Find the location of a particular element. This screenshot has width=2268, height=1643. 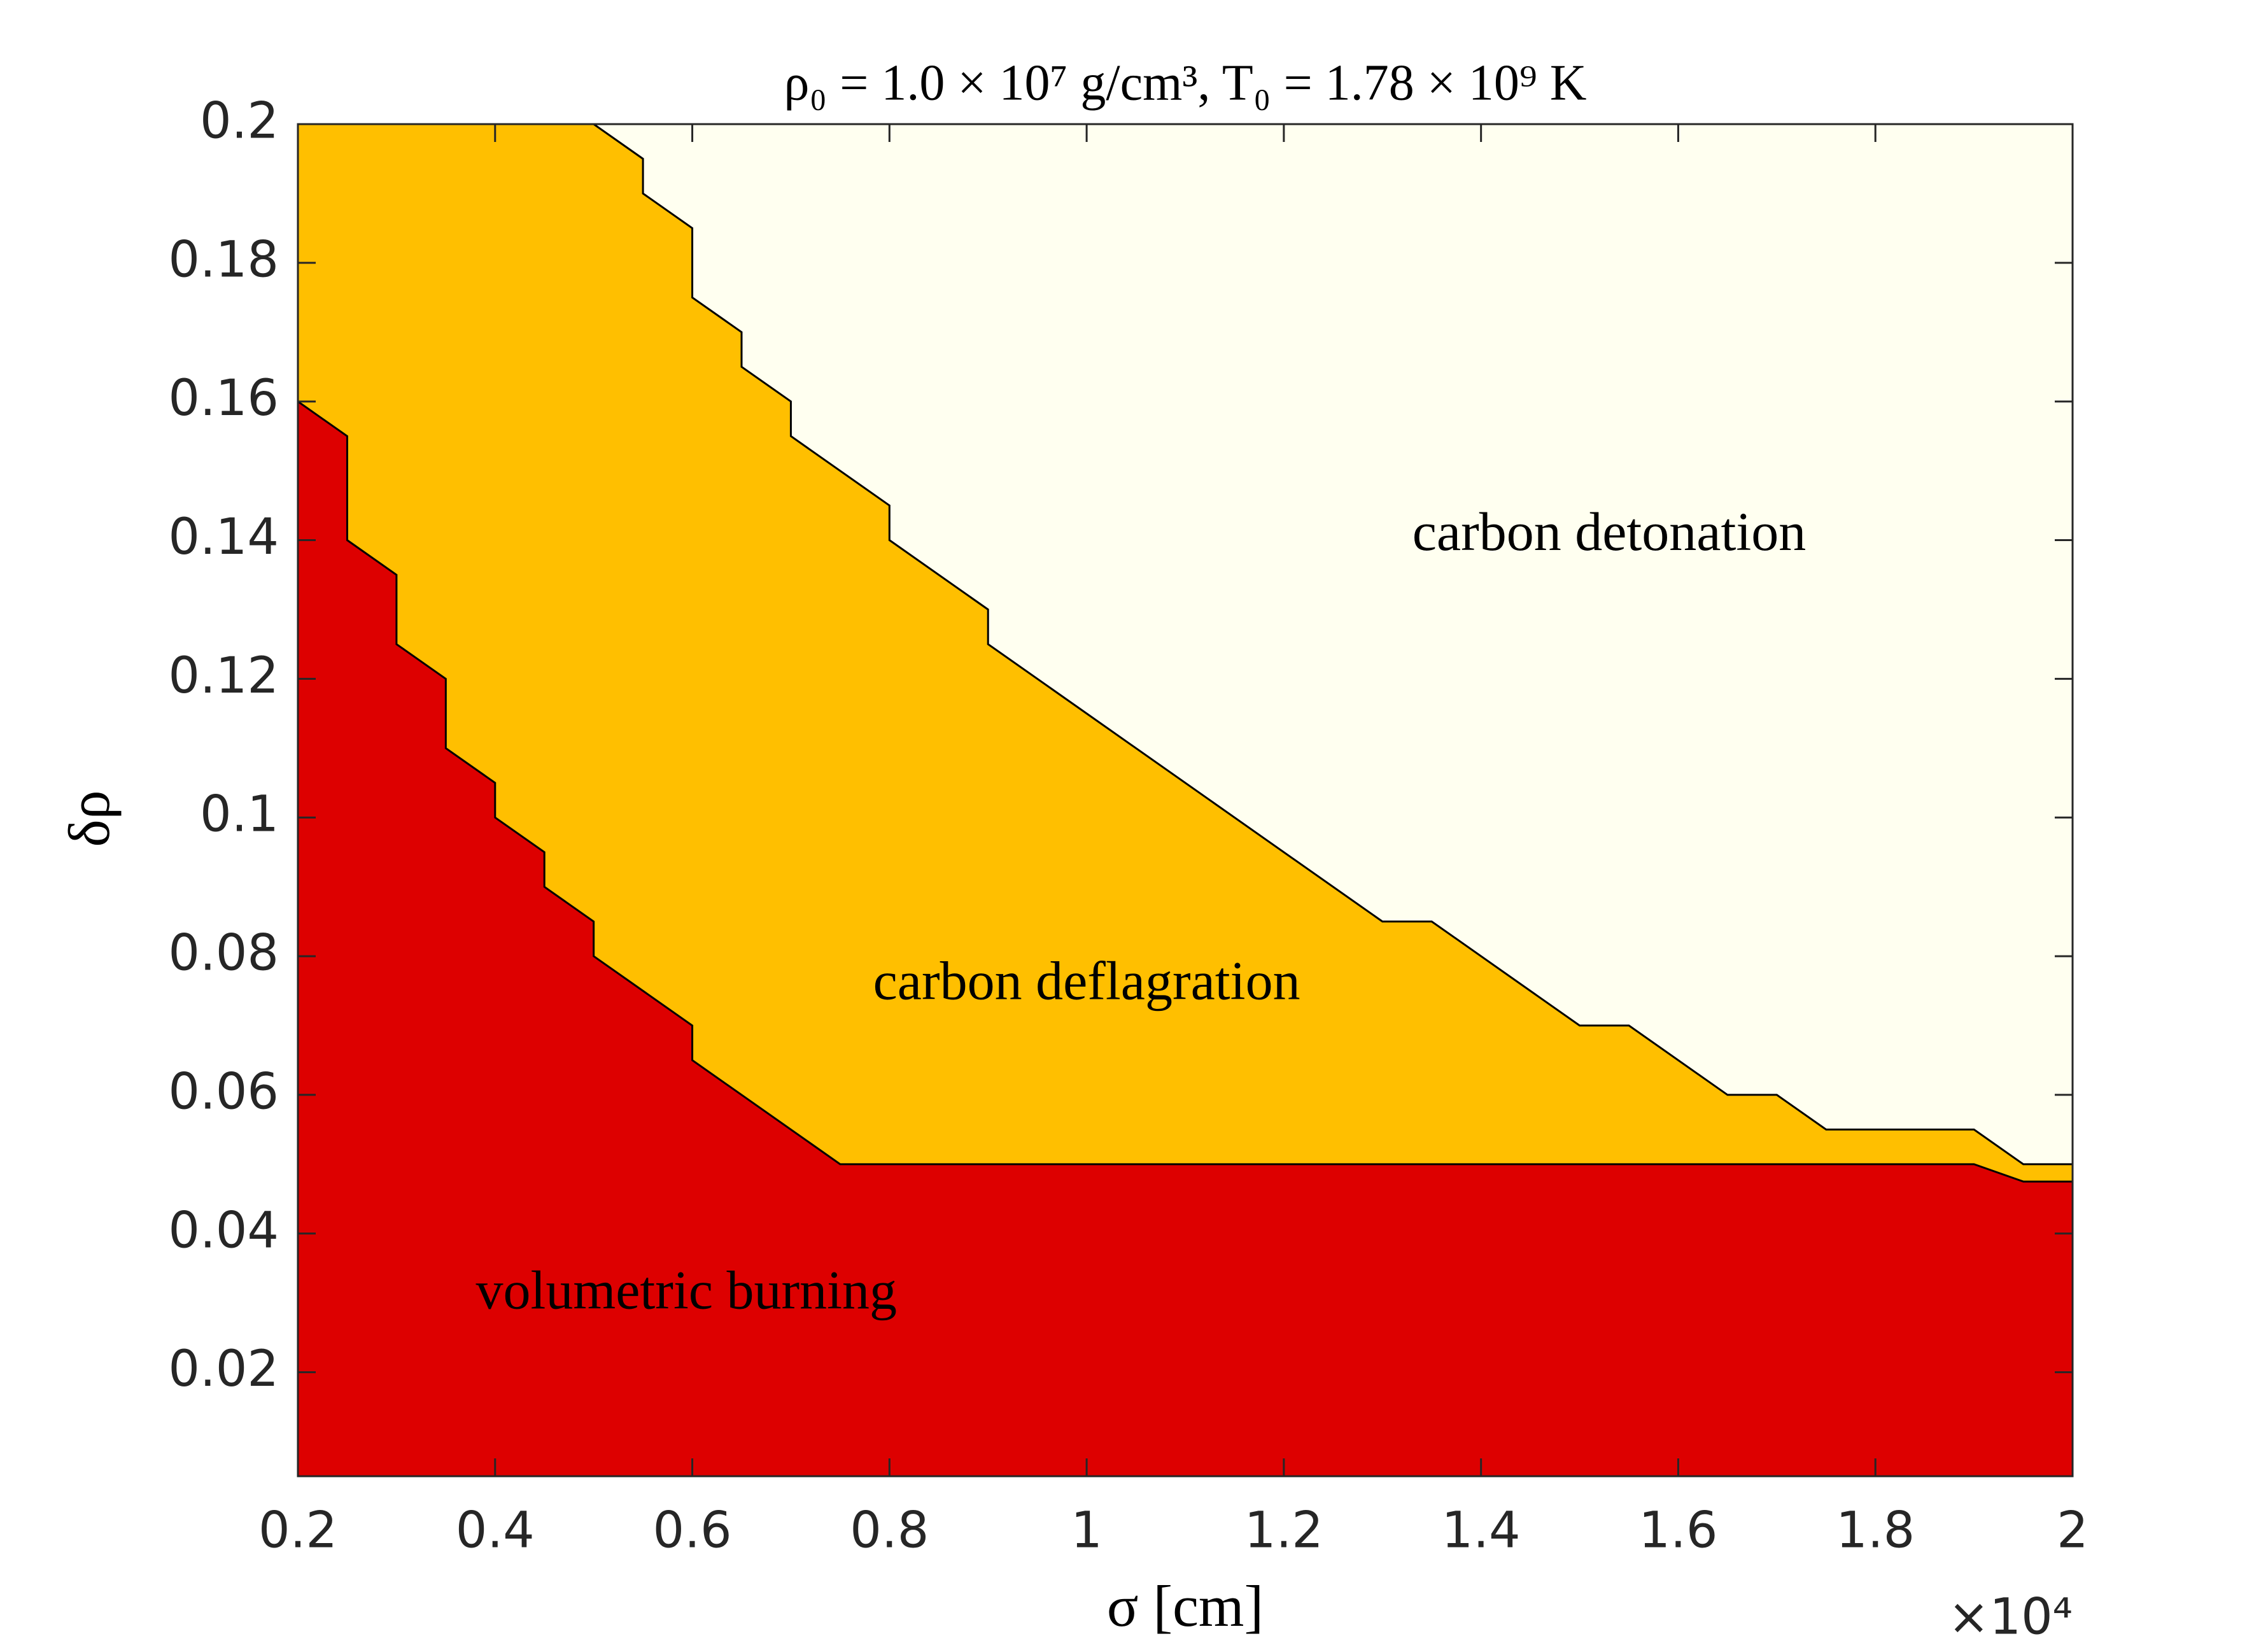

x-tick-label: 2 is located at coordinates (2072, 1530).